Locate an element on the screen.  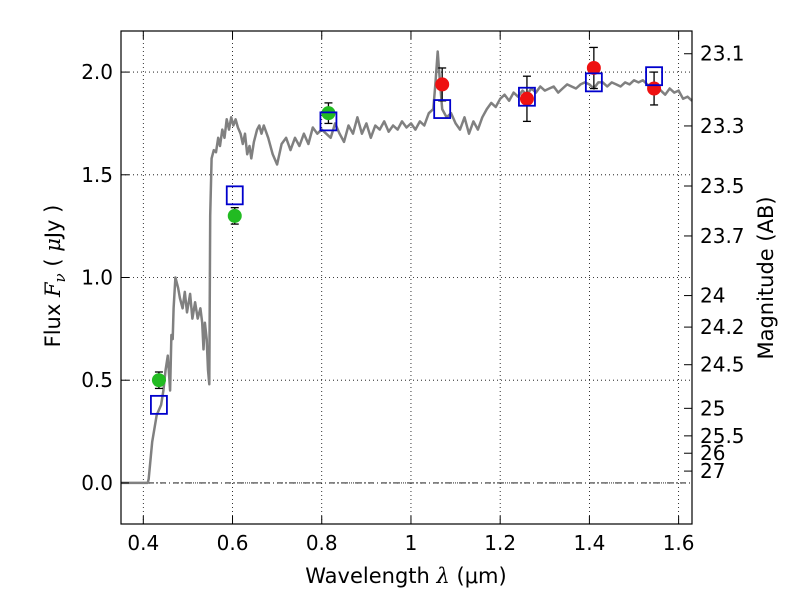
right-tick-label: 23.3 is located at coordinates (722, 126).